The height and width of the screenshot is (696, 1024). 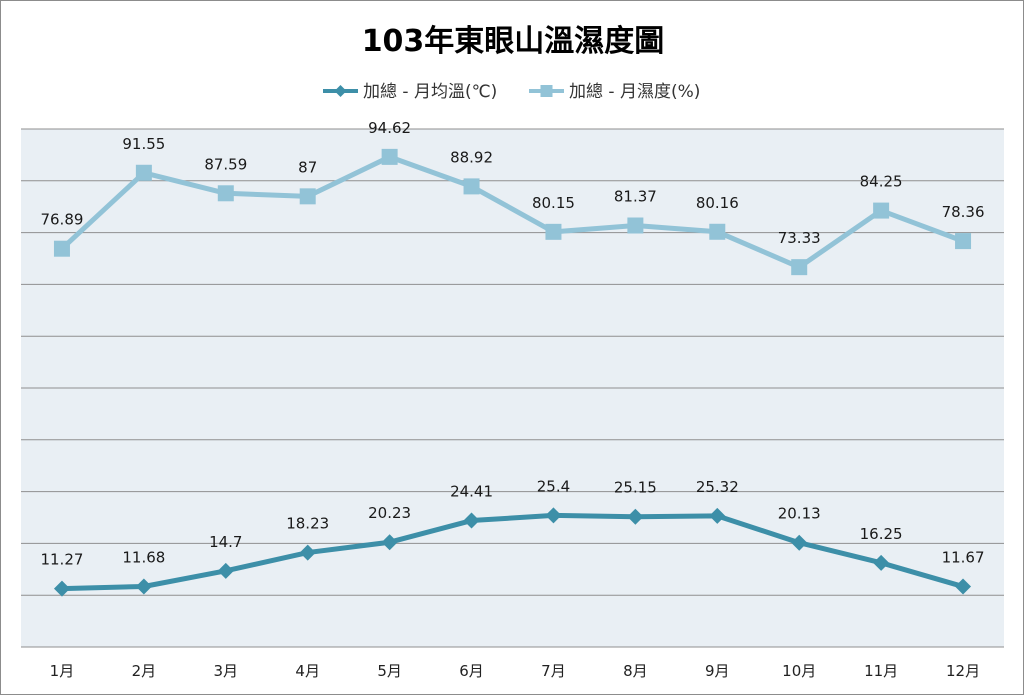 I want to click on x-tick-label: 11月, so click(x=881, y=671).